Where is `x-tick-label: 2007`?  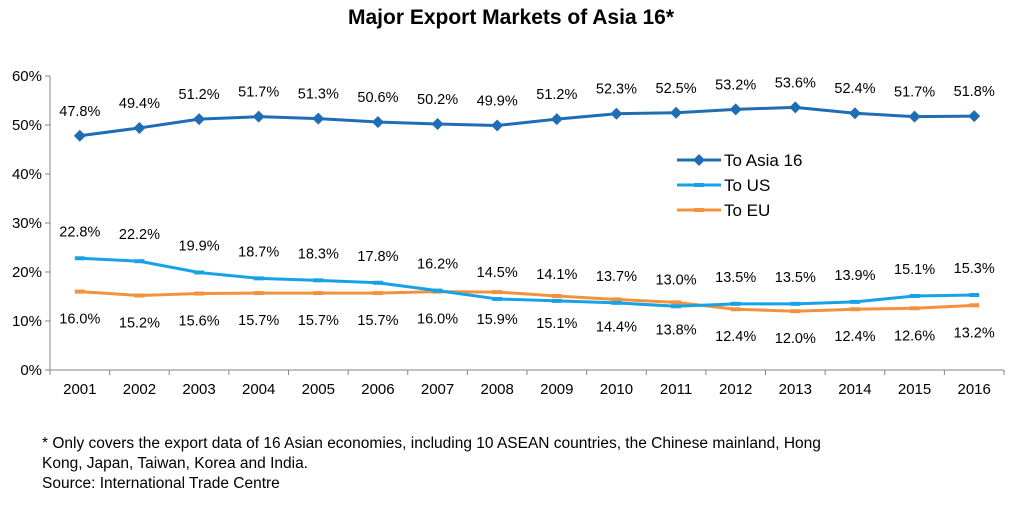
x-tick-label: 2007 is located at coordinates (437, 389).